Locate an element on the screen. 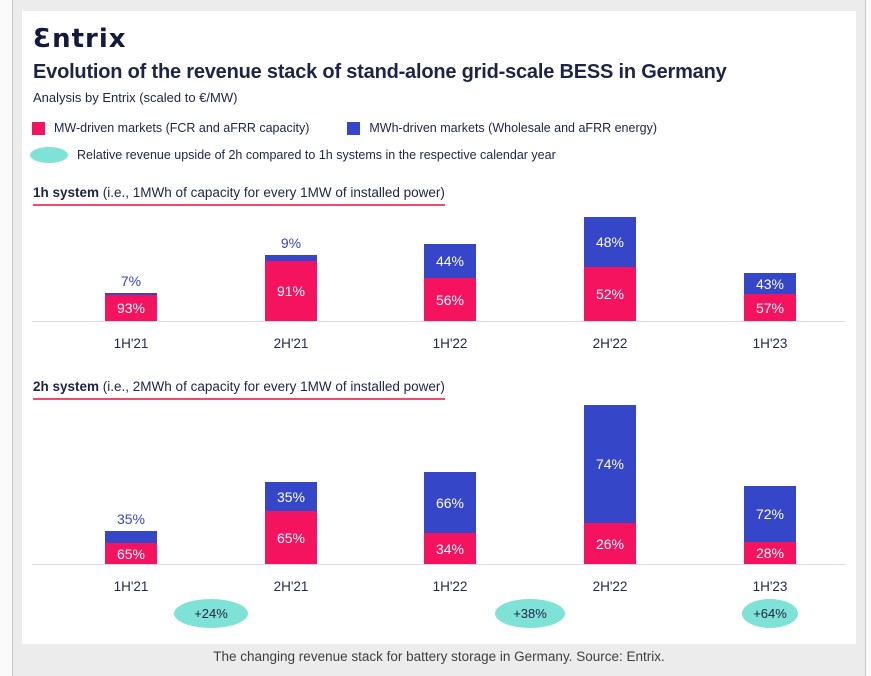  mwh-share-label: 44% is located at coordinates (450, 261).